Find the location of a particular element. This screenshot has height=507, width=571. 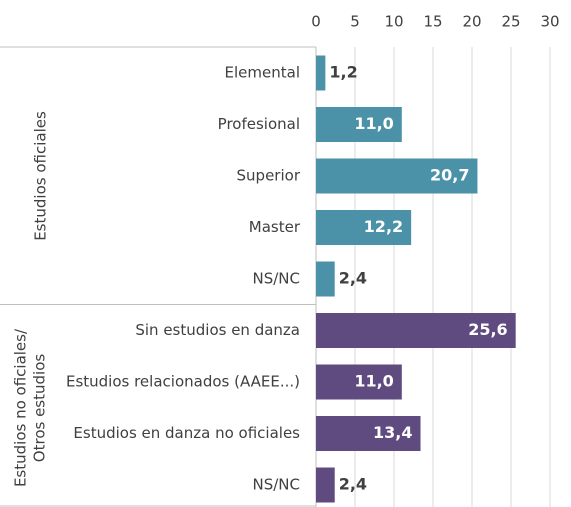

category-label: Sin estudios en danza is located at coordinates (217, 330).